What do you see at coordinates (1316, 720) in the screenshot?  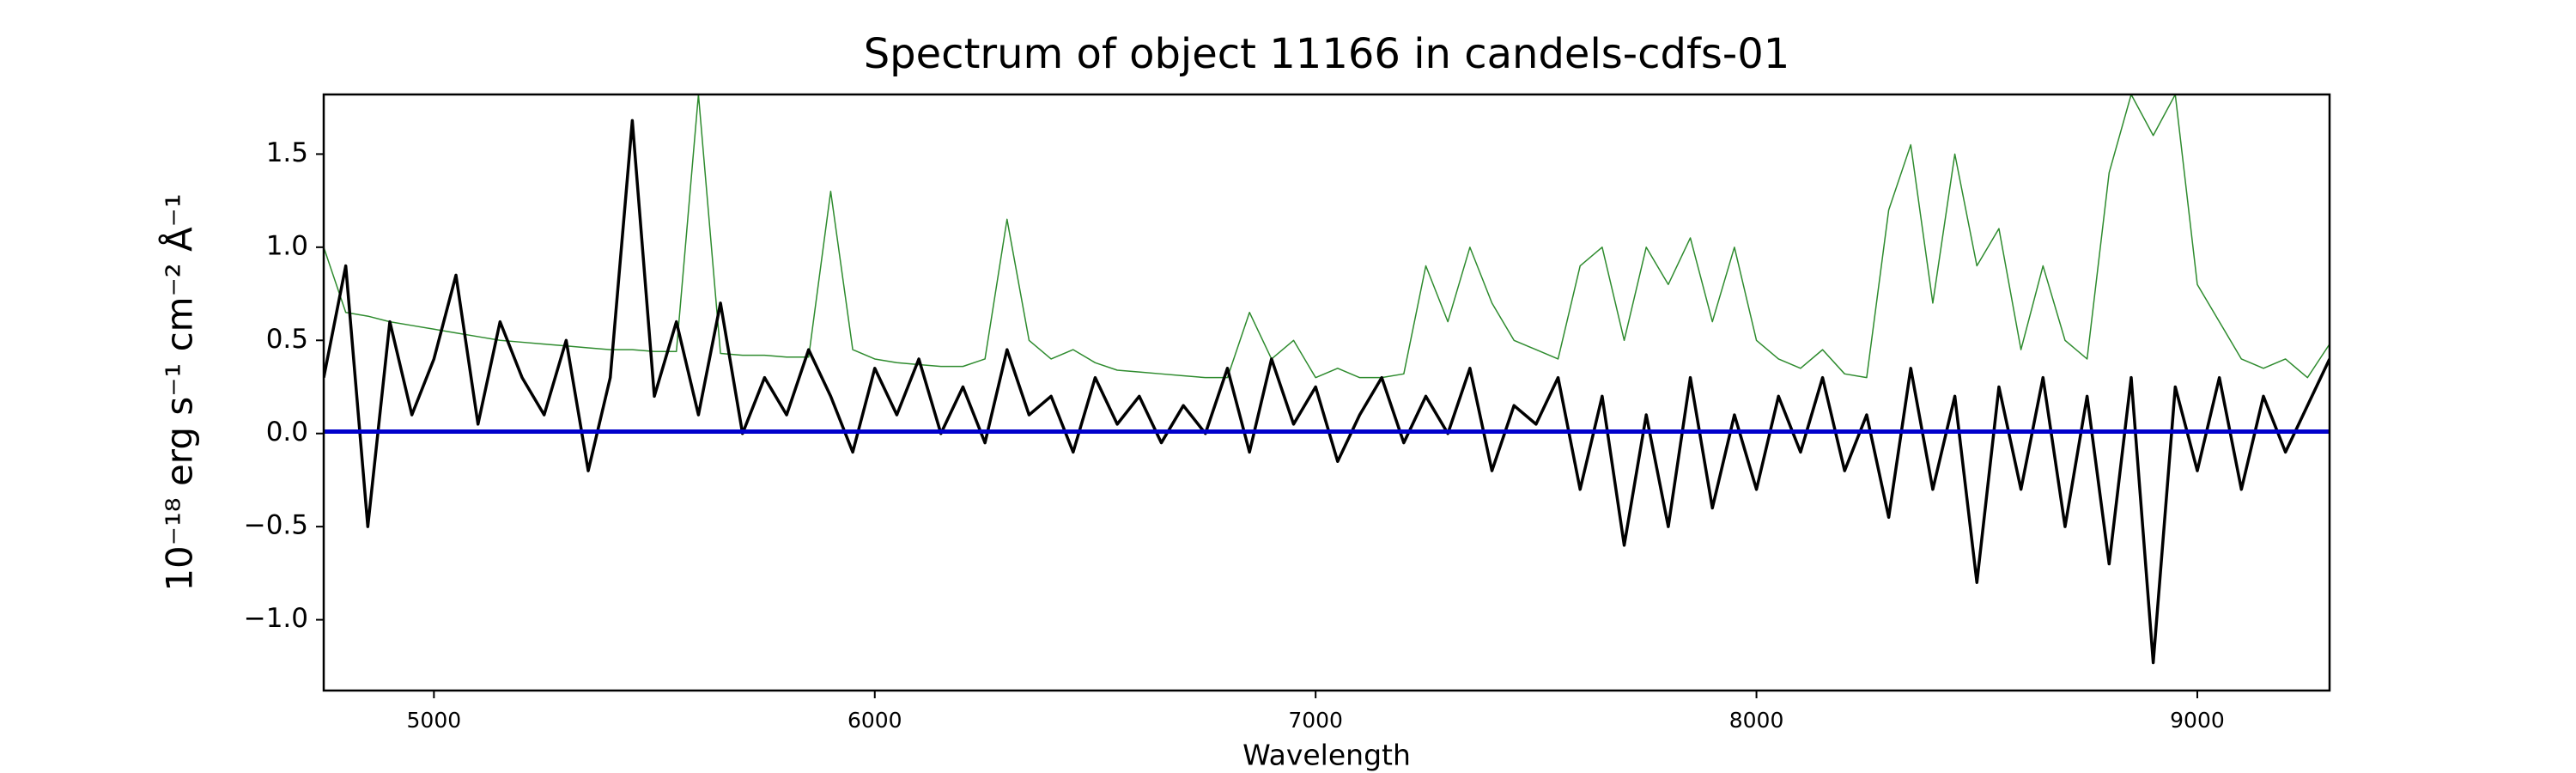 I see `x-tick-label: 7000` at bounding box center [1316, 720].